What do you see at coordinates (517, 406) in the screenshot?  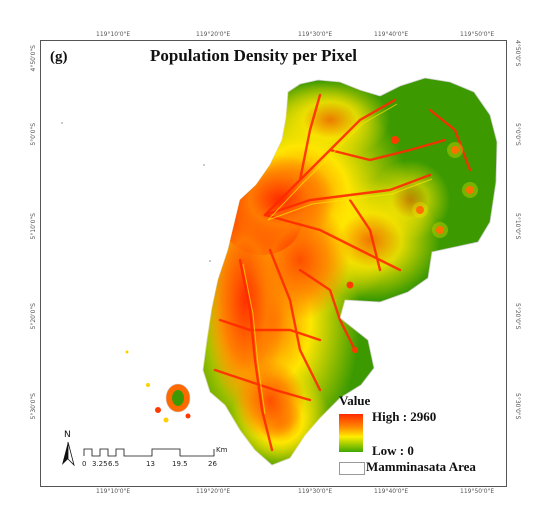 I see `right-tick-5: 5°30'0"S` at bounding box center [517, 406].